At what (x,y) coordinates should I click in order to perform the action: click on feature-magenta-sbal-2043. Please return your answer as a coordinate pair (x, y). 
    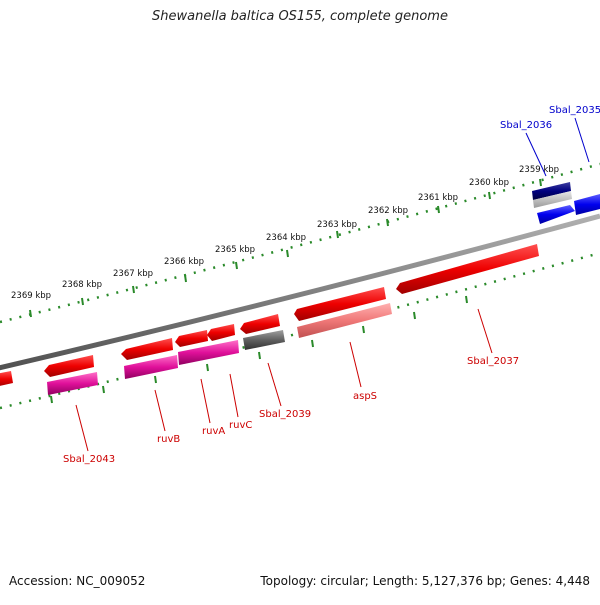
    Looking at the image, I should click on (72, 383).